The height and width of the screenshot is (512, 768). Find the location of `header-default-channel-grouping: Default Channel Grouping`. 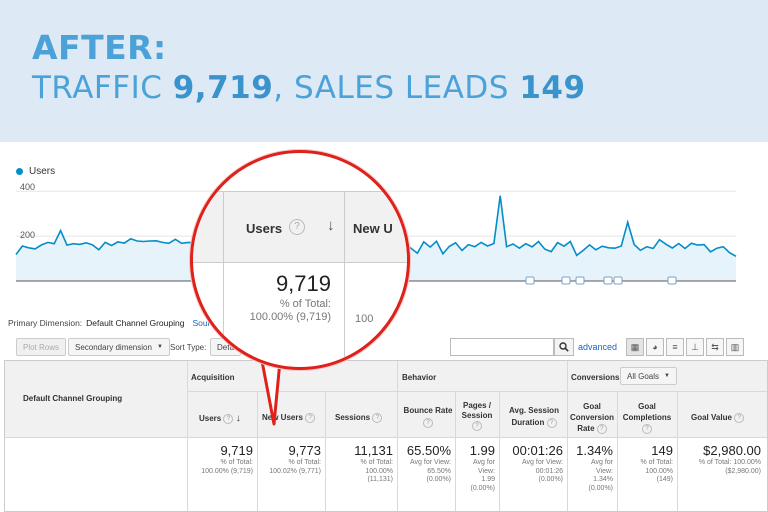

header-default-channel-grouping: Default Channel Grouping is located at coordinates (73, 398).